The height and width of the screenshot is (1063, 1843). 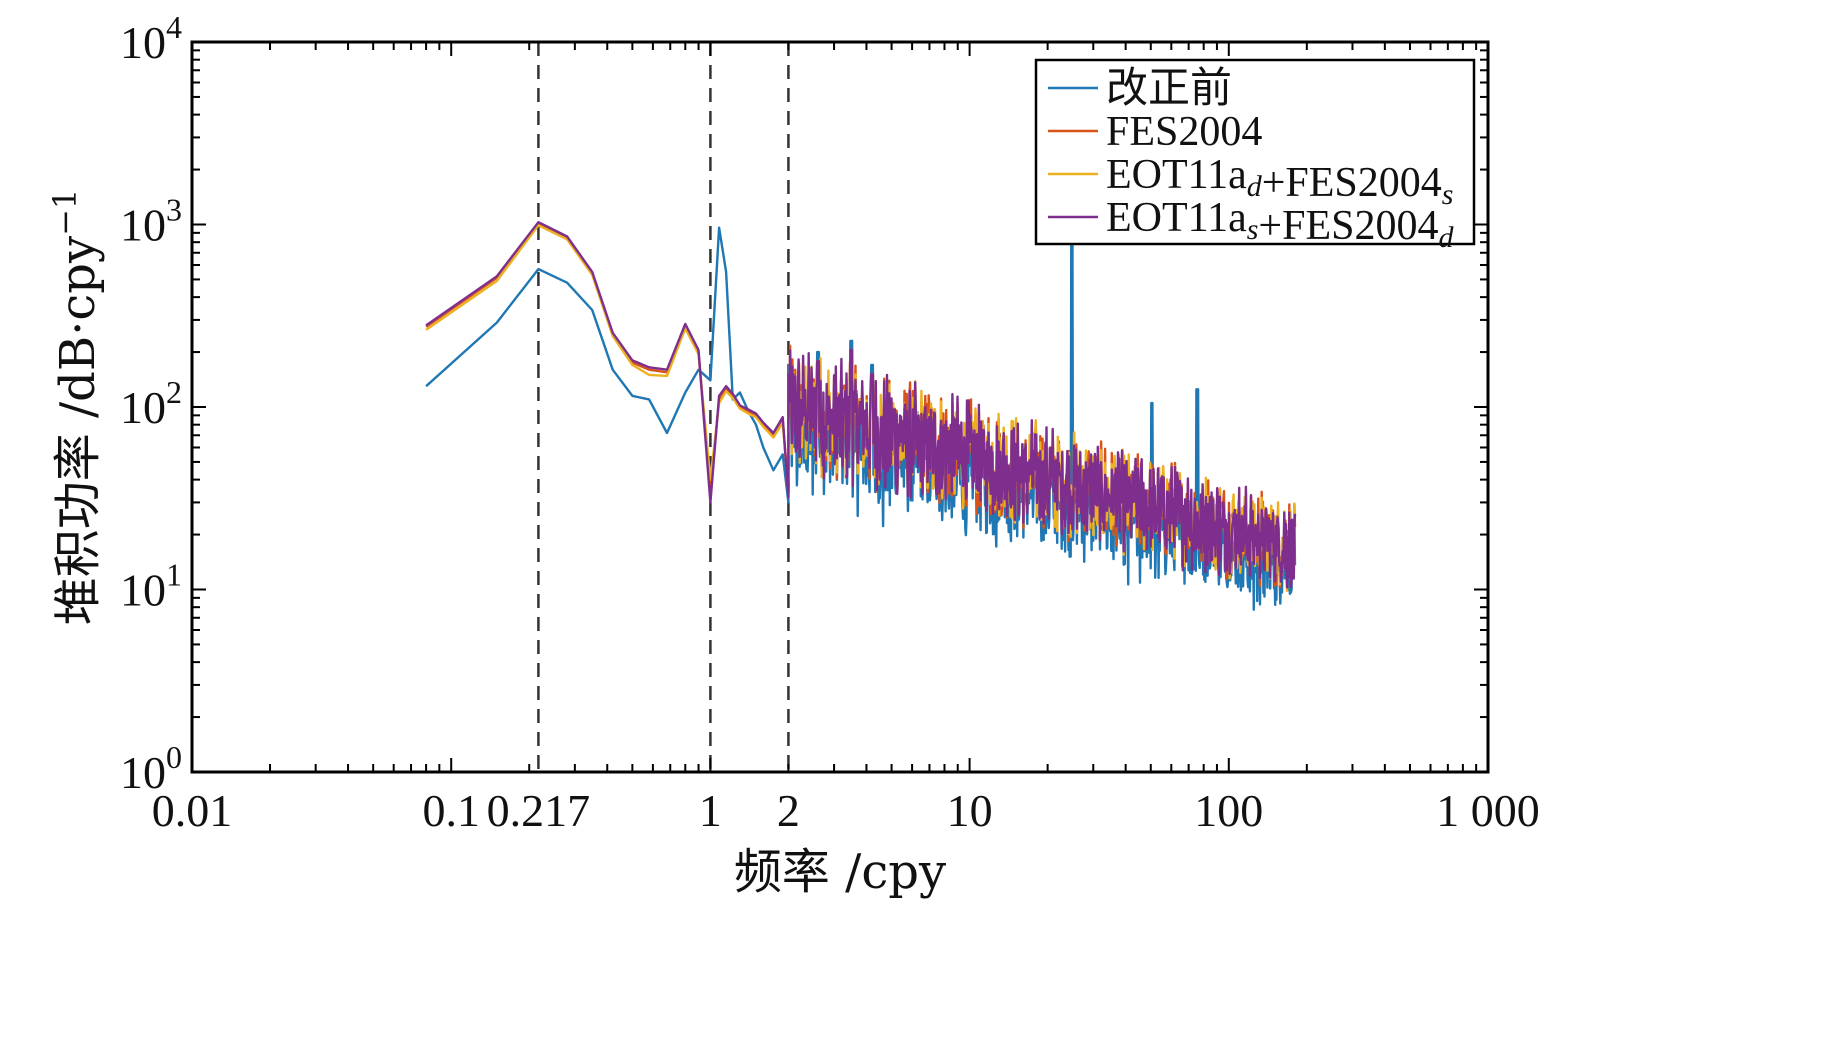 I want to click on x-tick-label: 0.01, so click(x=192, y=810).